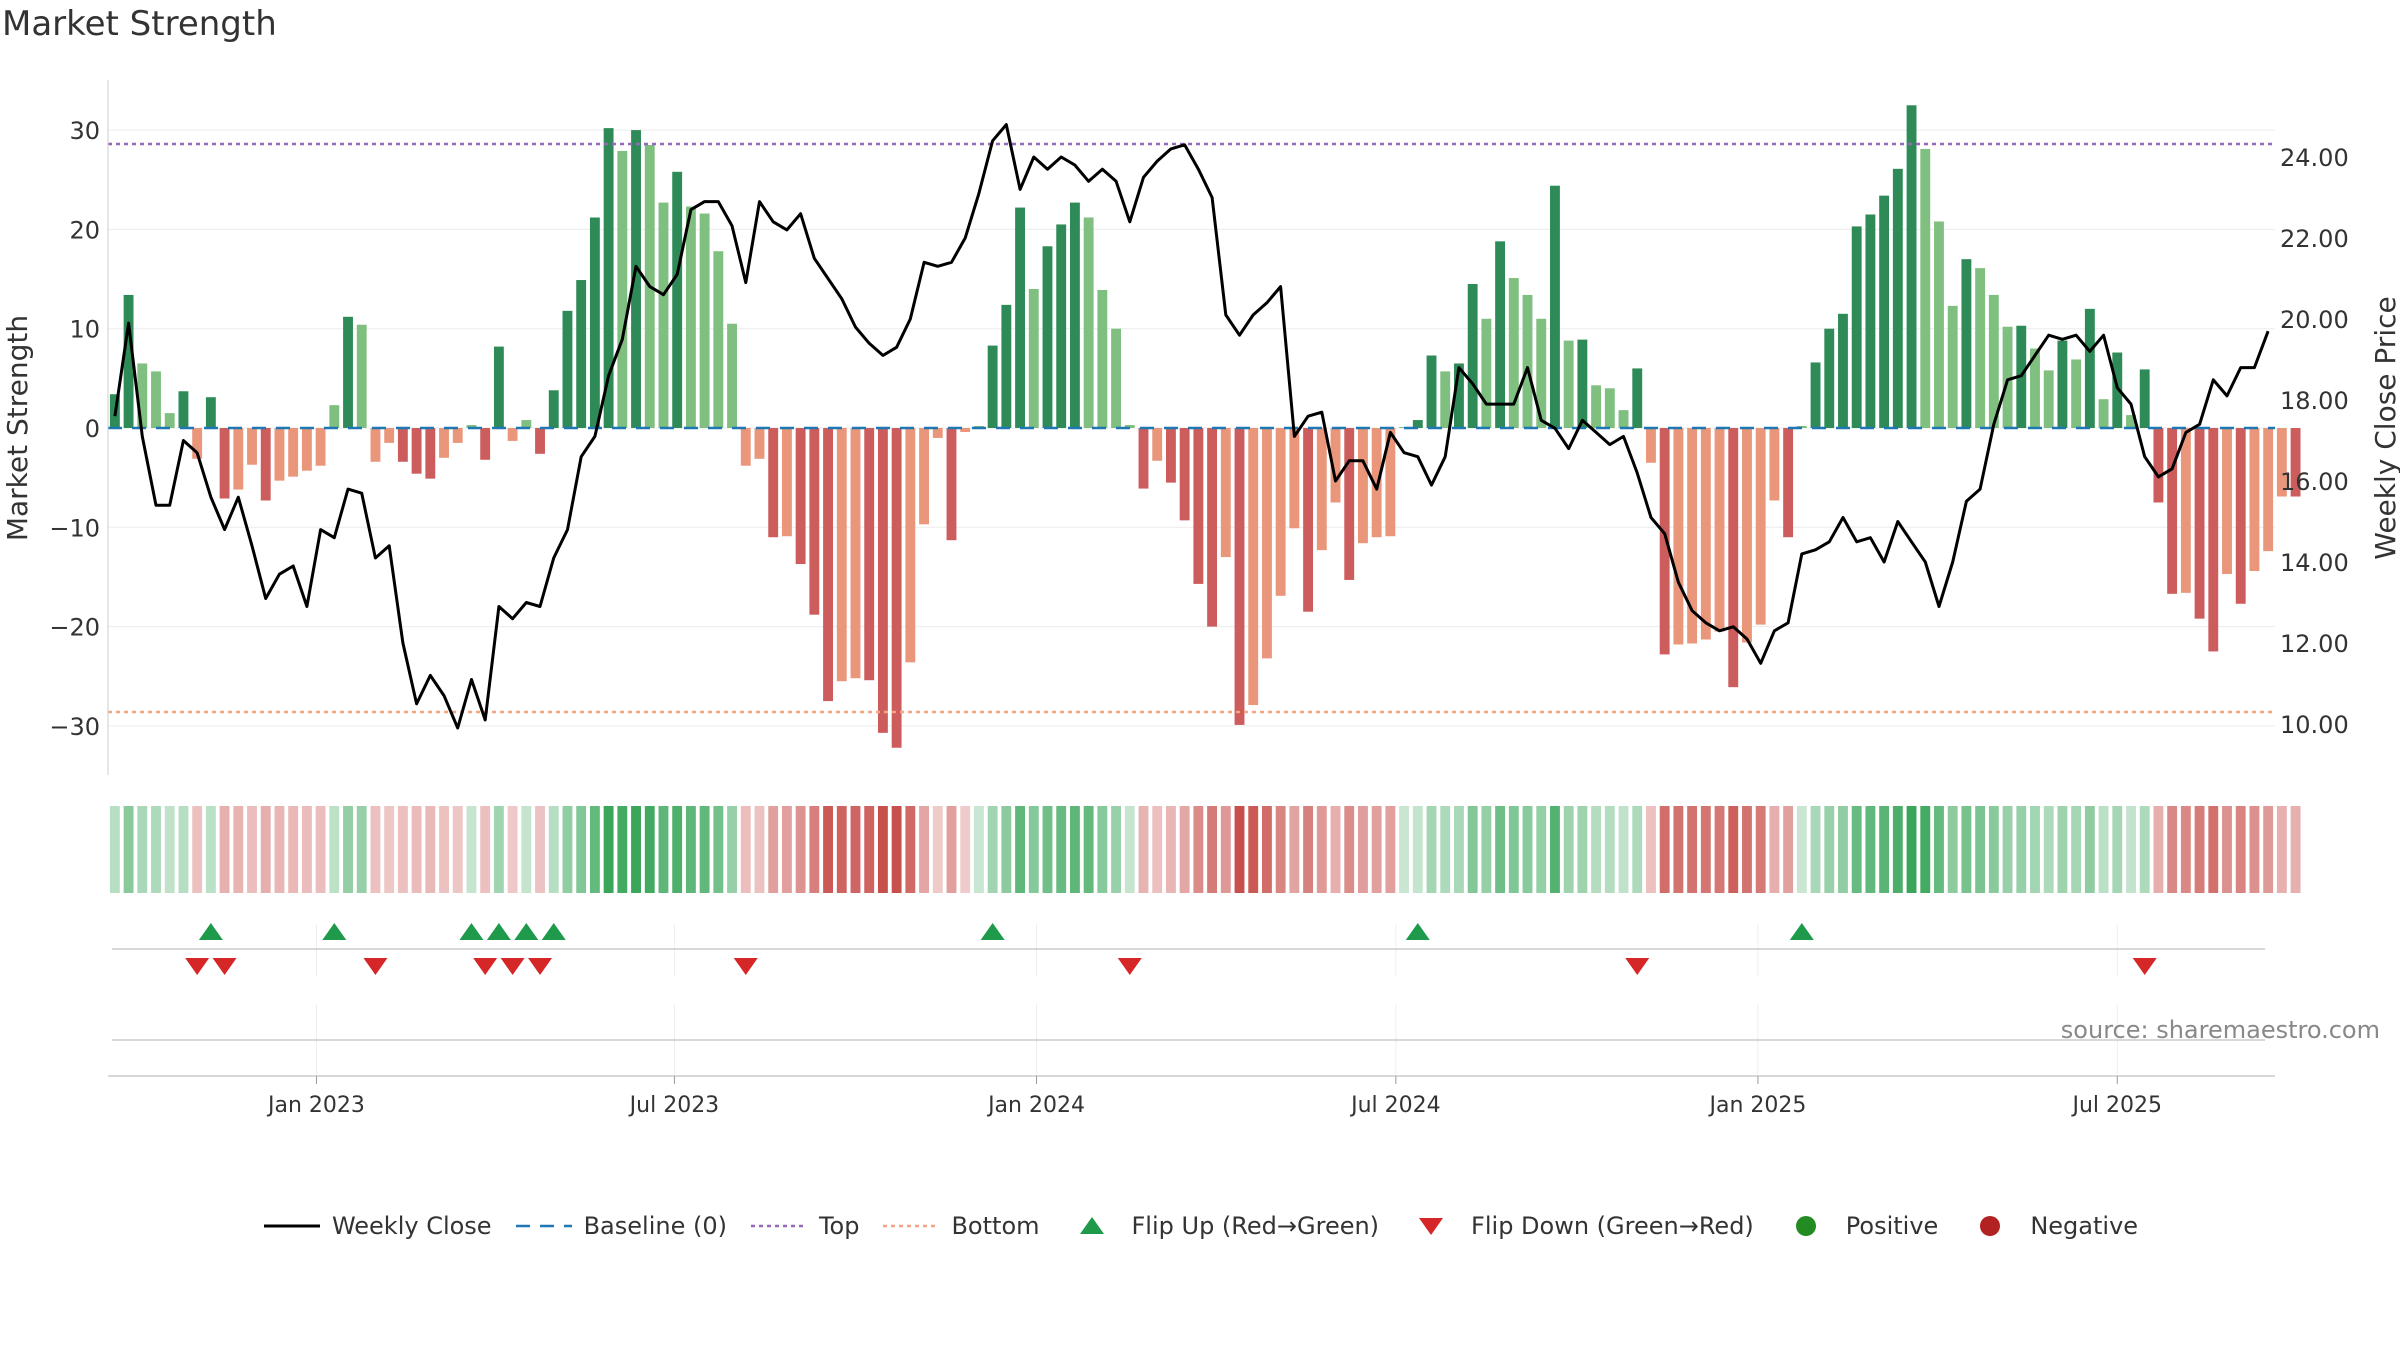 The image size is (2400, 1350). What do you see at coordinates (674, 1105) in the screenshot?
I see `x-tick-label: Jul 2023` at bounding box center [674, 1105].